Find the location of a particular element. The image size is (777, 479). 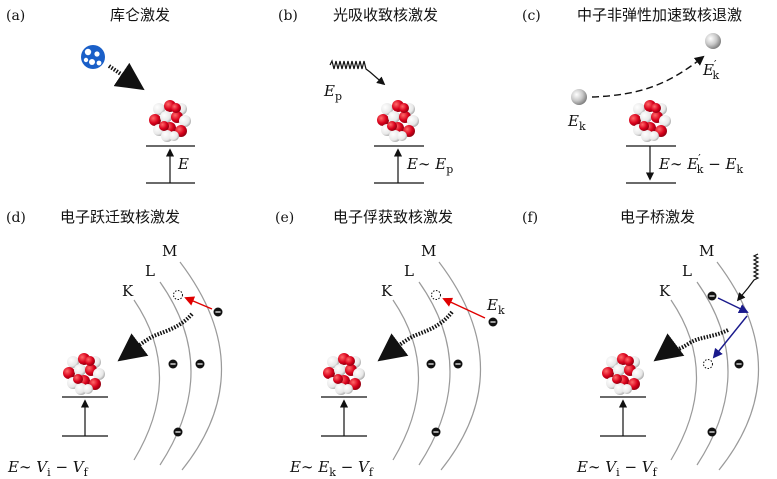

panel-e-title: 电子俘获致核激发 is located at coordinates (393, 217).